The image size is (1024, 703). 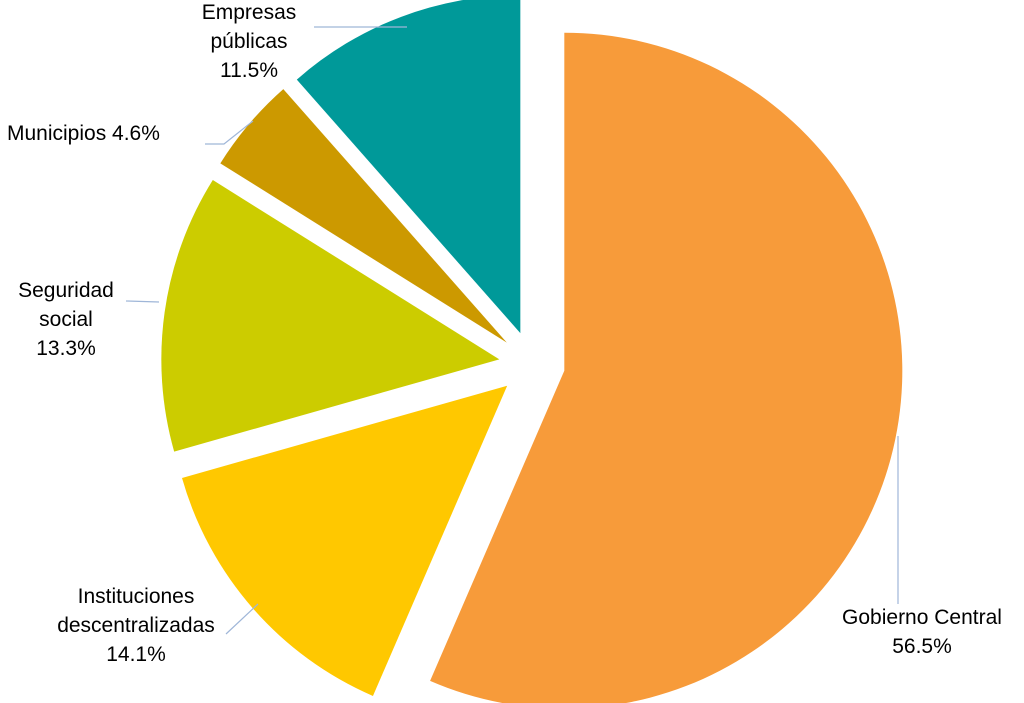 I want to click on slice-label-line: Instituciones, so click(x=136, y=596).